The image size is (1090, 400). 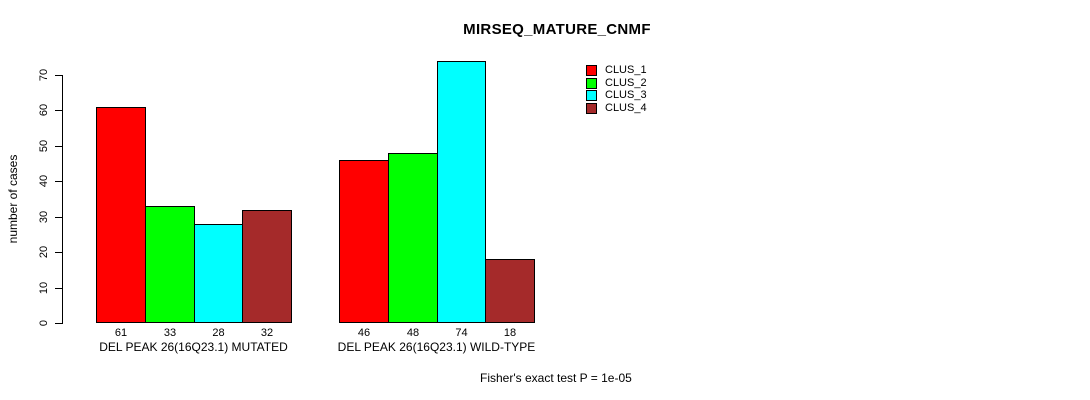 What do you see at coordinates (364, 333) in the screenshot?
I see `bar-value-label: 46` at bounding box center [364, 333].